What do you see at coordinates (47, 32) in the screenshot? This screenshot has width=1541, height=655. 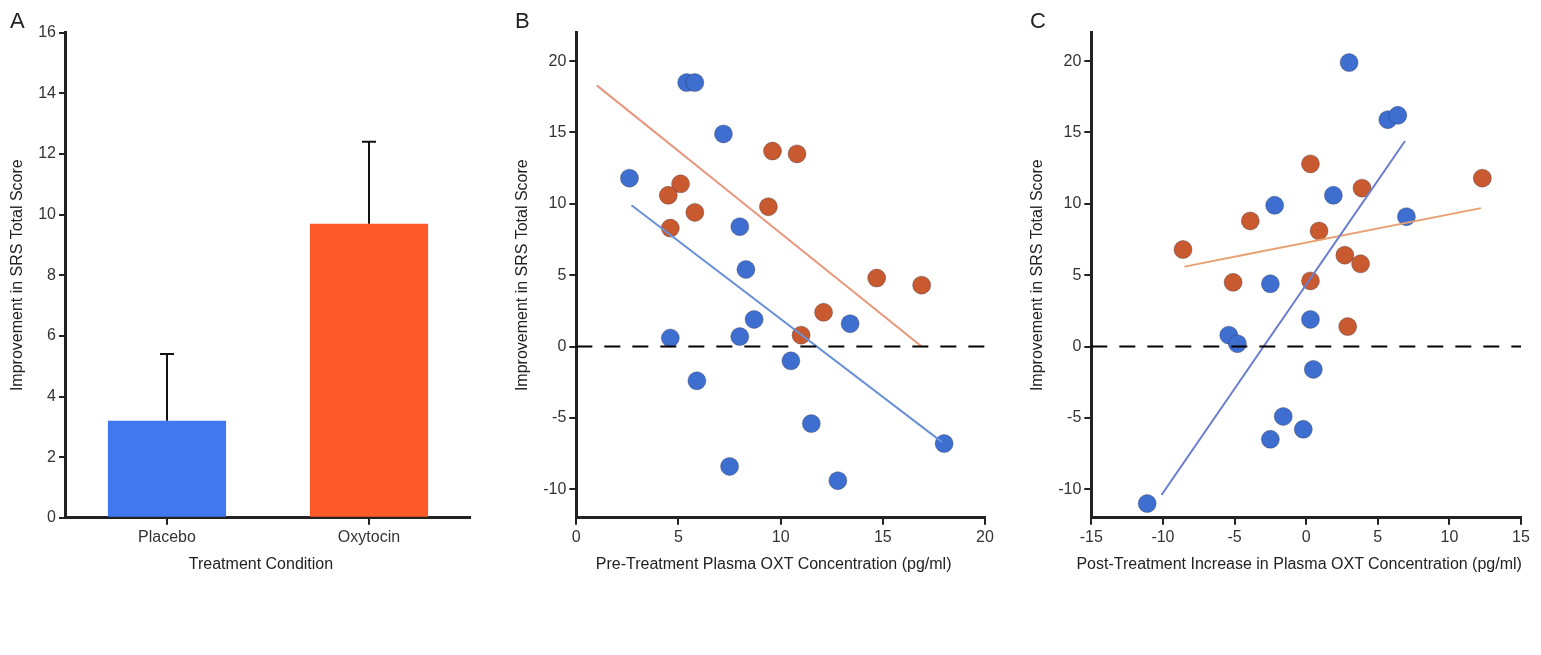 I see `y-tick-label: 16` at bounding box center [47, 32].